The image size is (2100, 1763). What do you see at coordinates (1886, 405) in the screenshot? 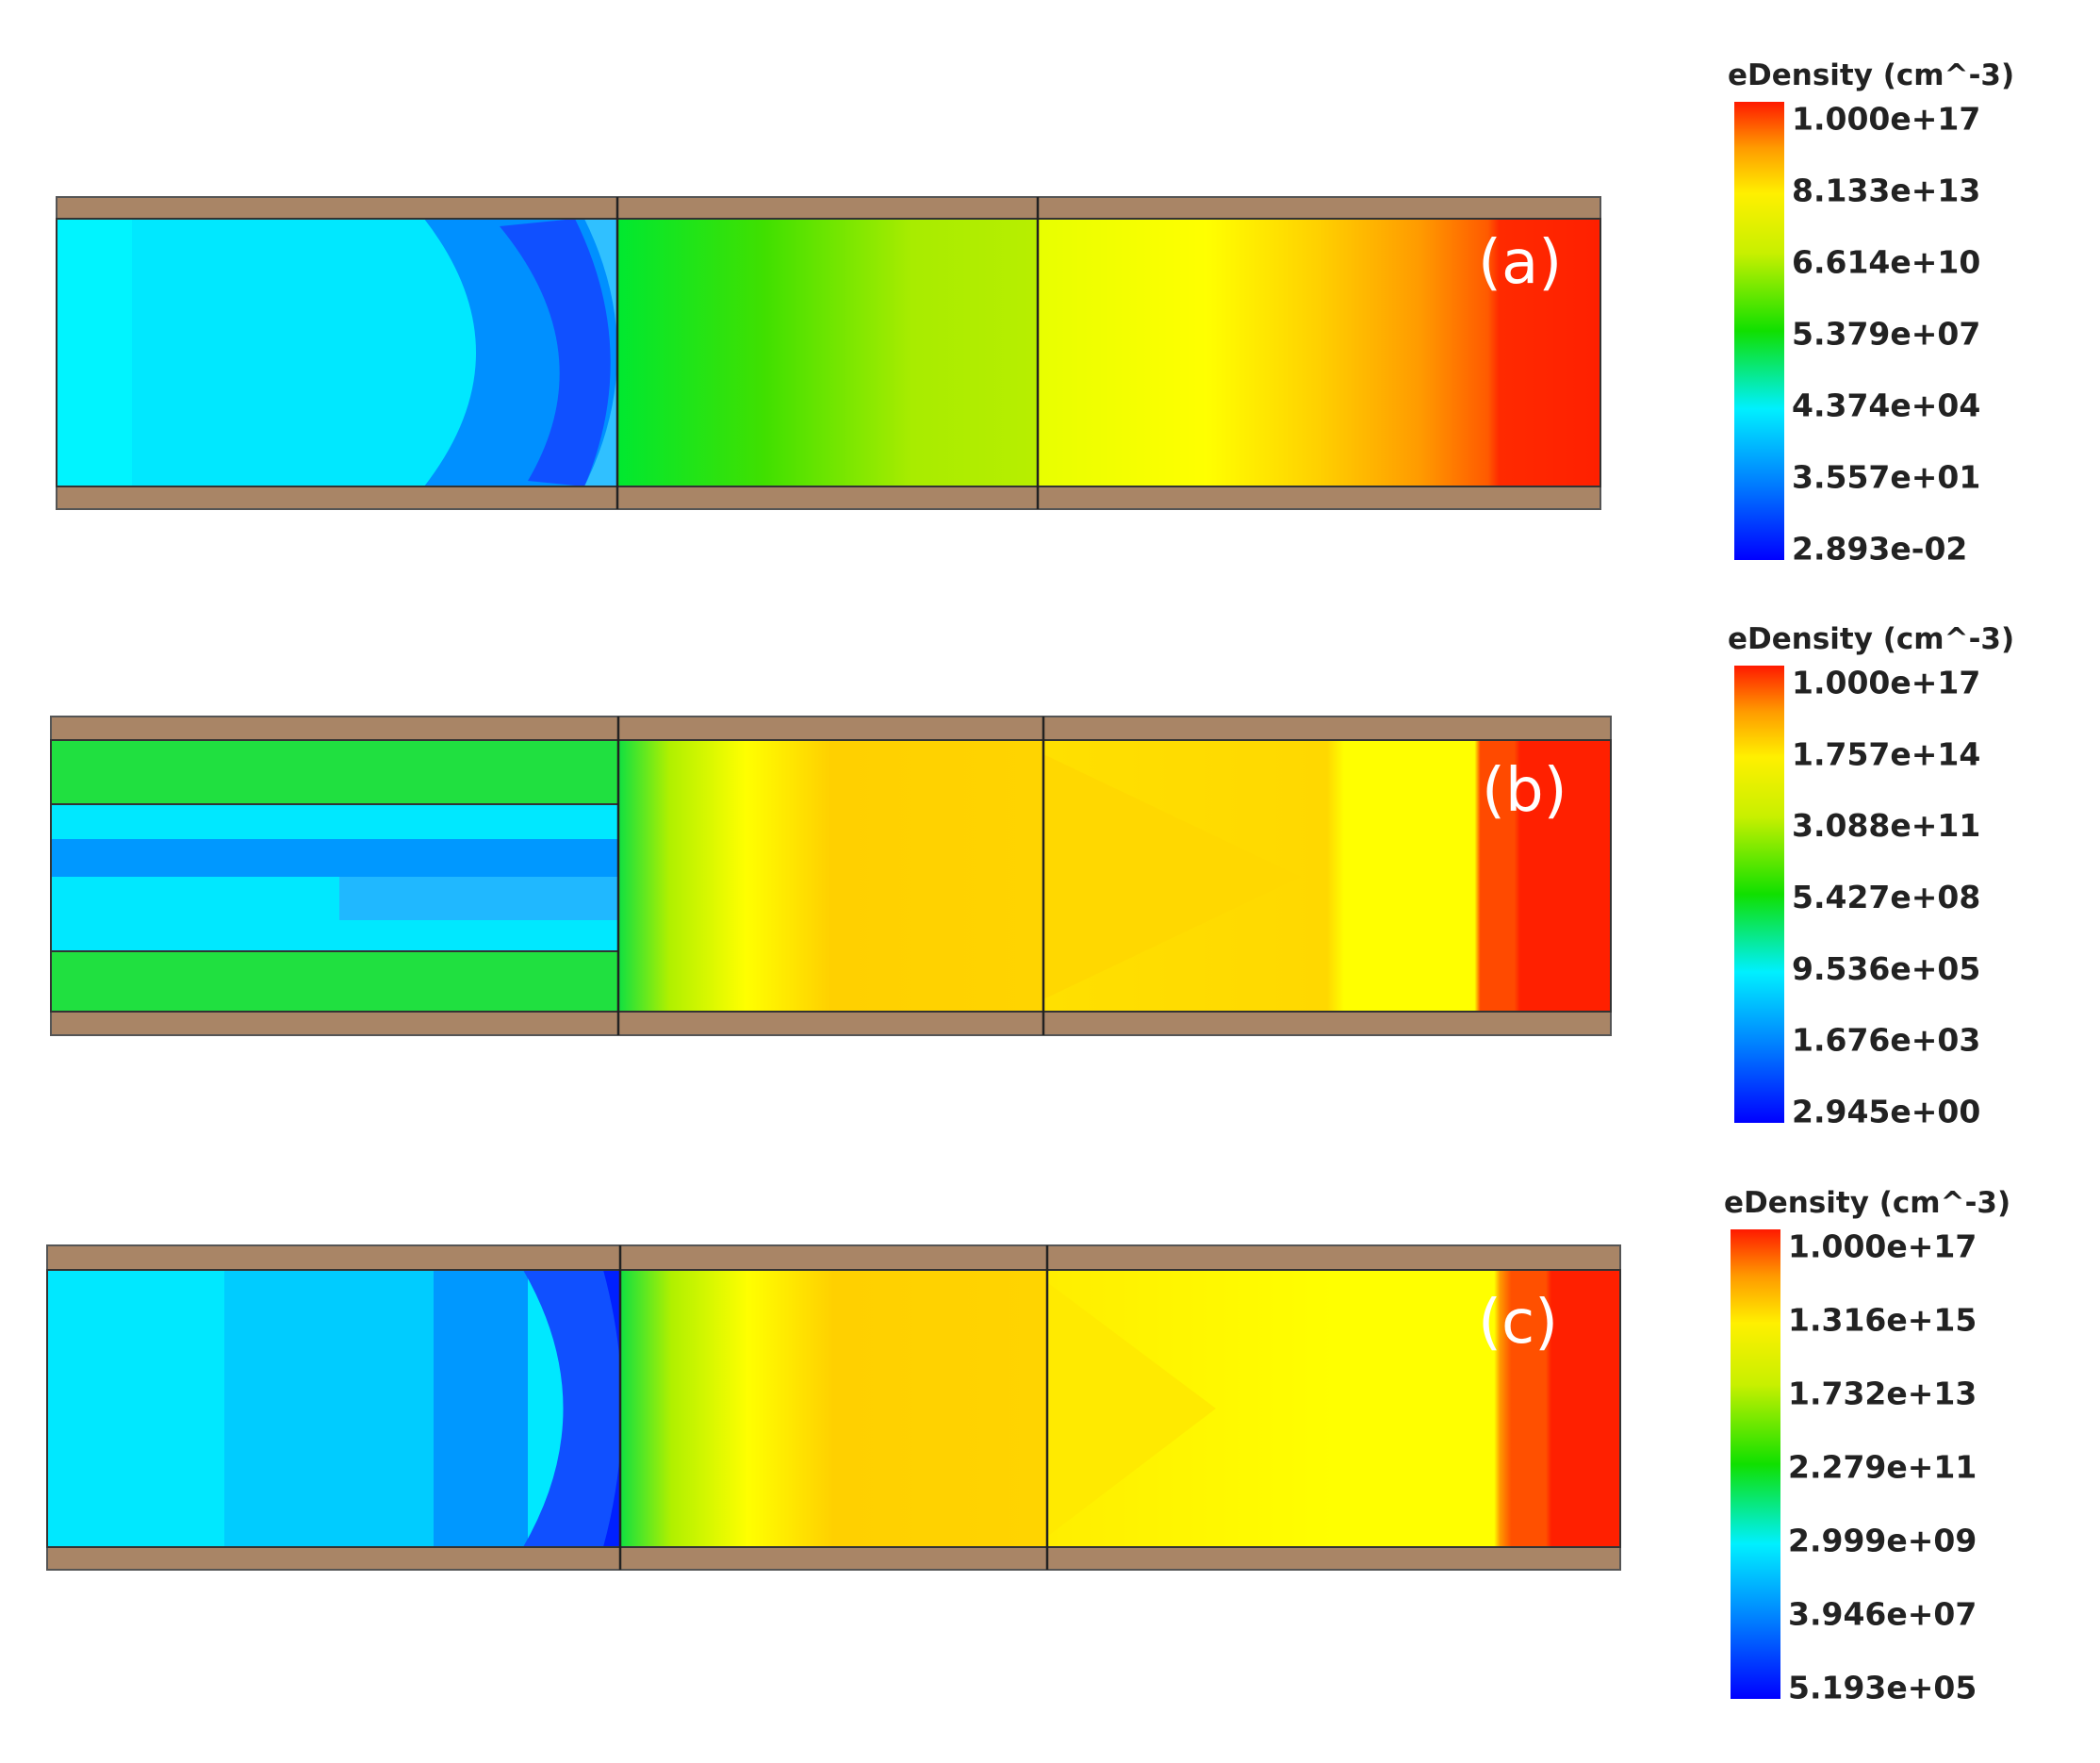
I see `colorbar-tick-label: 4.374e+04` at bounding box center [1886, 405].